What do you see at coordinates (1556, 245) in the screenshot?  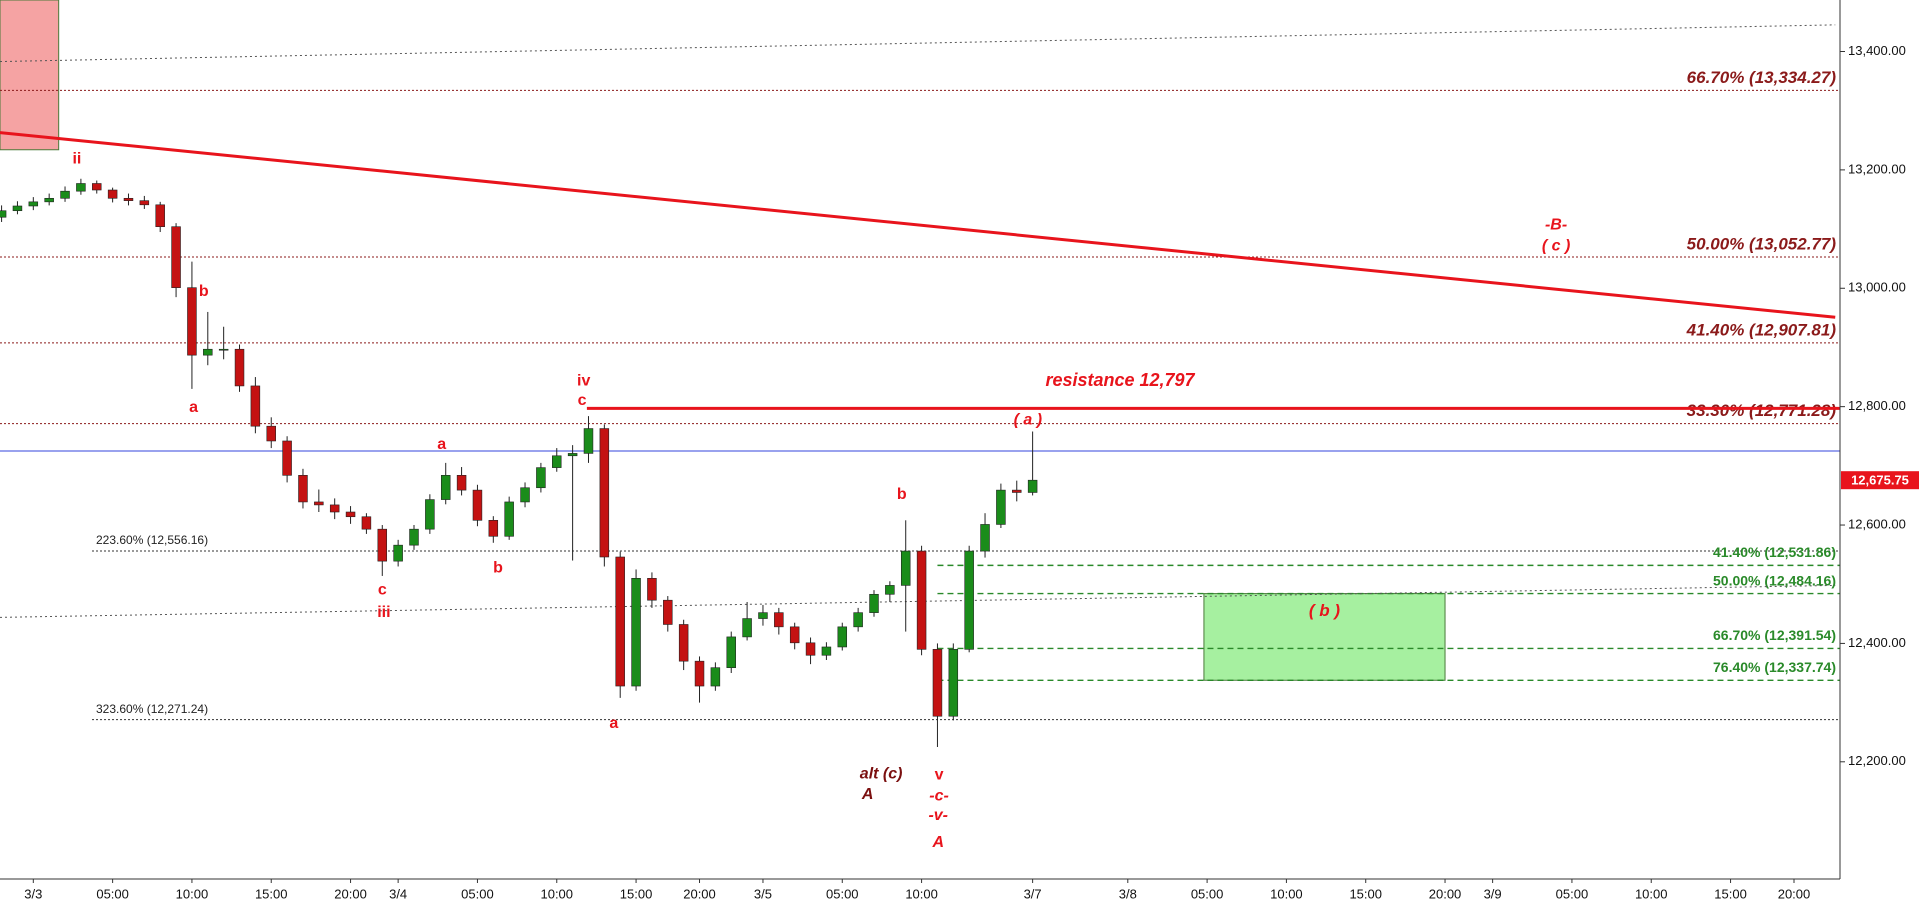 I see `wave-label: ( c )` at bounding box center [1556, 245].